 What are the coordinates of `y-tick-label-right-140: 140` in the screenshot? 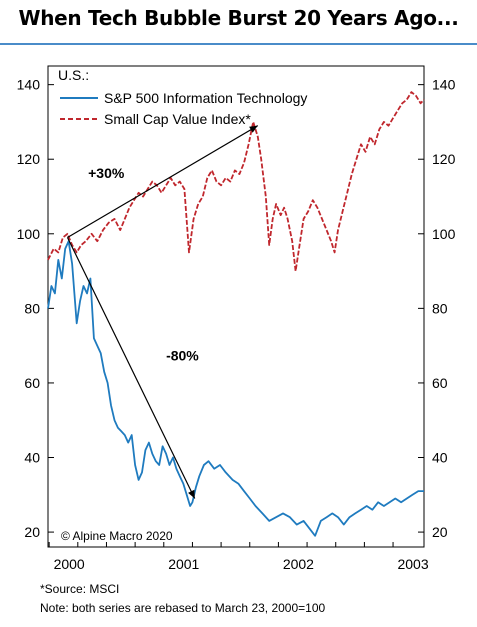 It's located at (444, 85).